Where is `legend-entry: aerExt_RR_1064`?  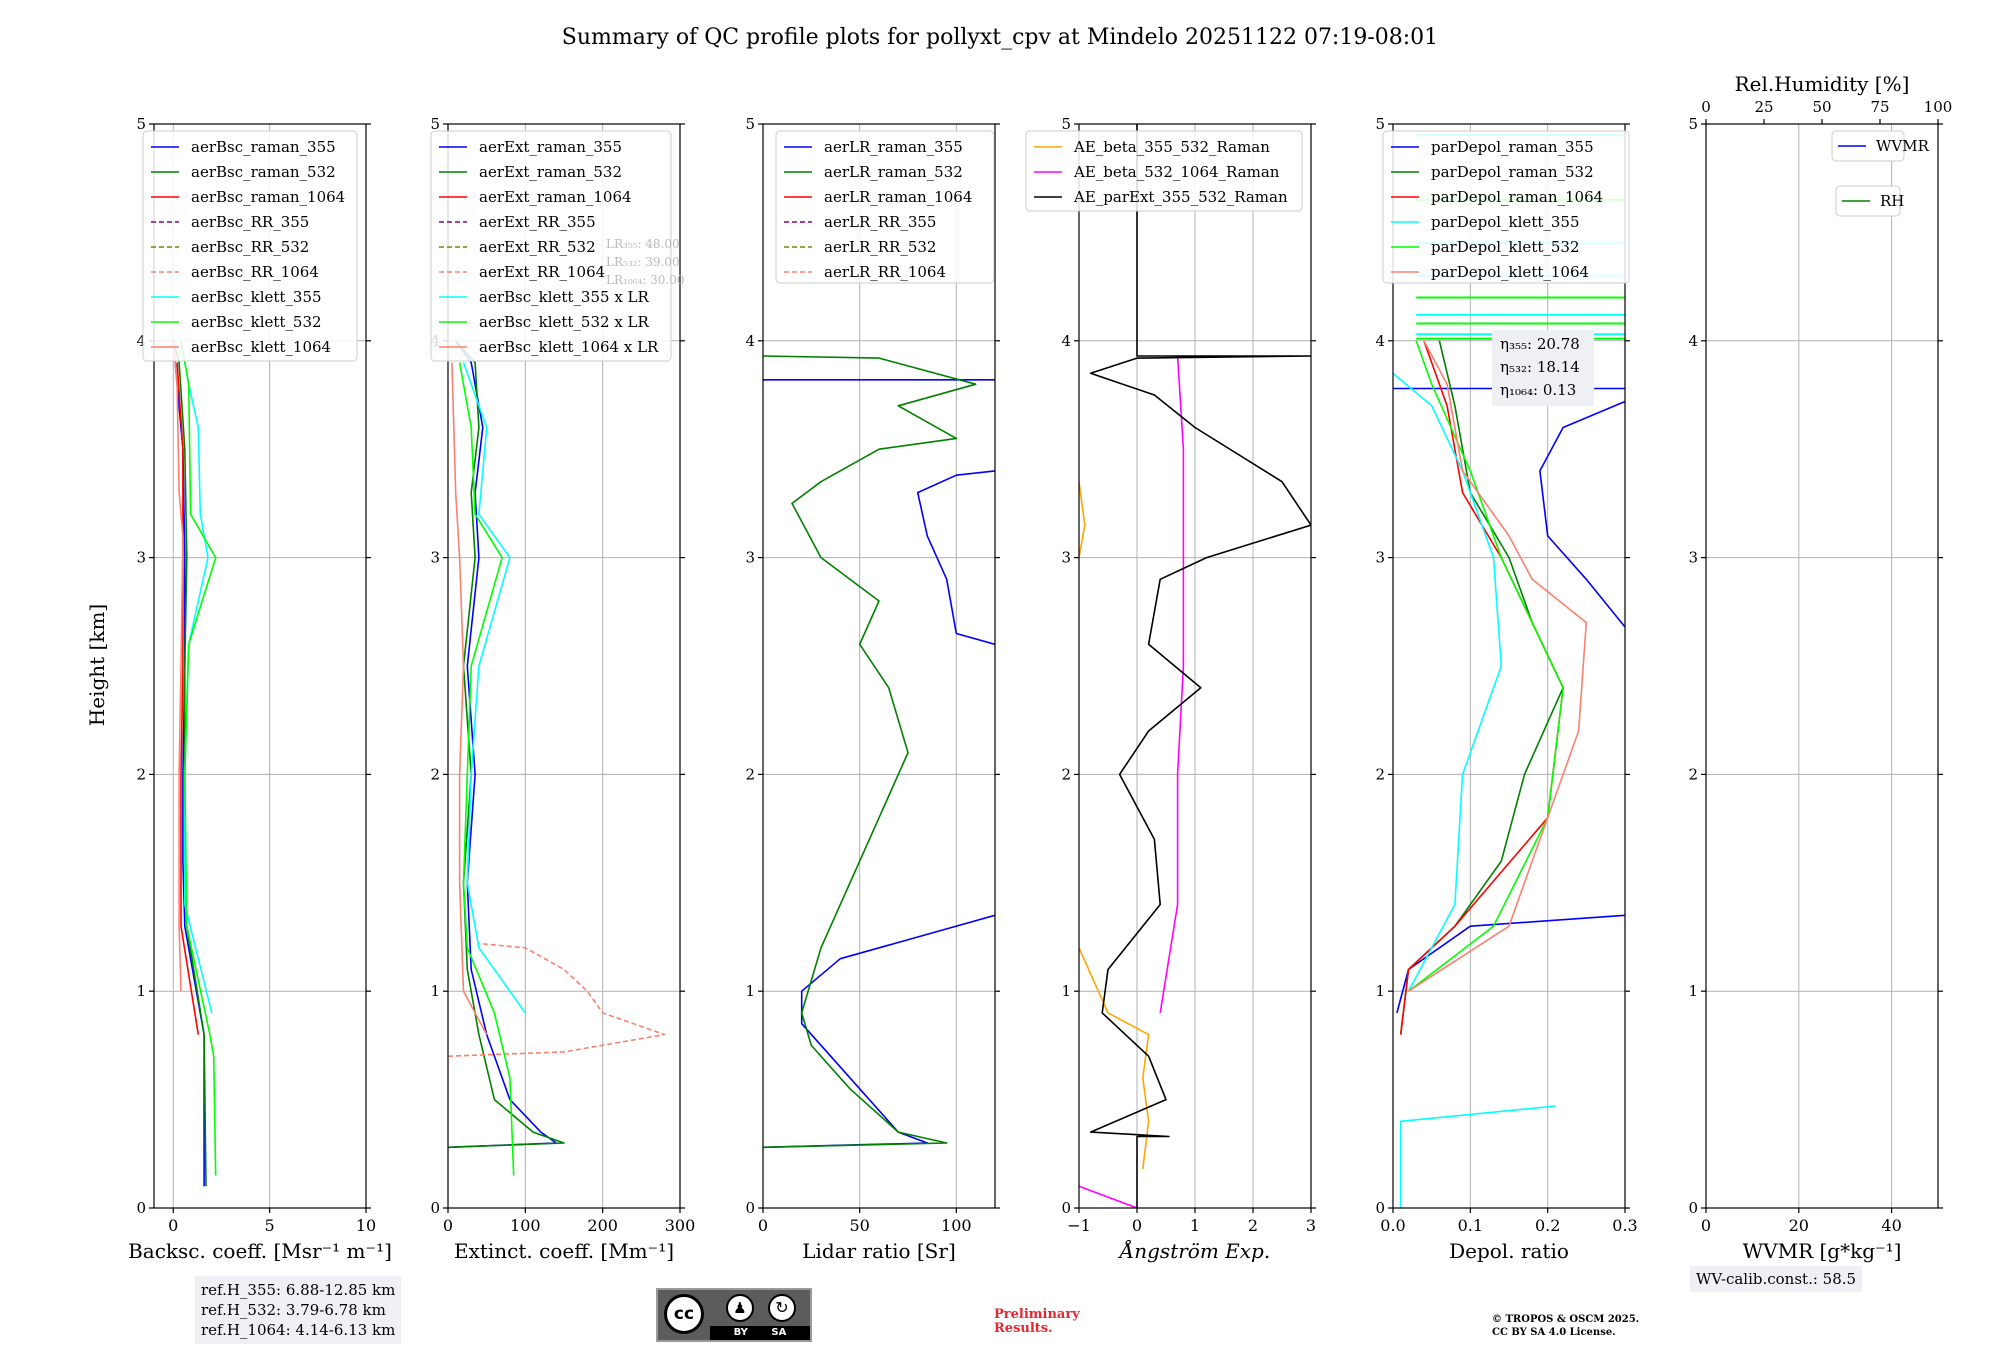 legend-entry: aerExt_RR_1064 is located at coordinates (542, 272).